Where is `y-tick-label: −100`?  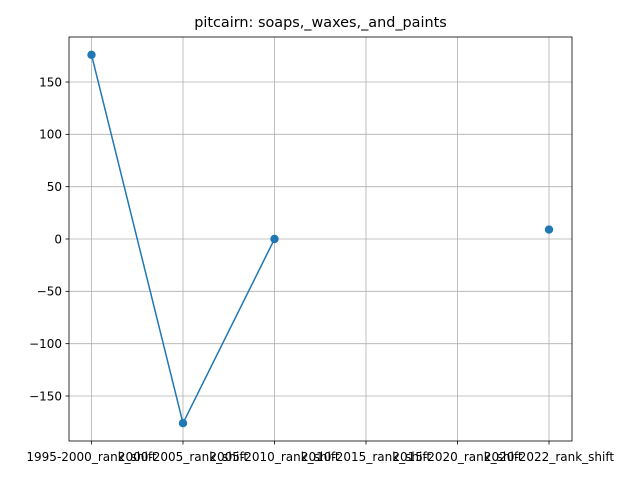 y-tick-label: −100 is located at coordinates (45, 344).